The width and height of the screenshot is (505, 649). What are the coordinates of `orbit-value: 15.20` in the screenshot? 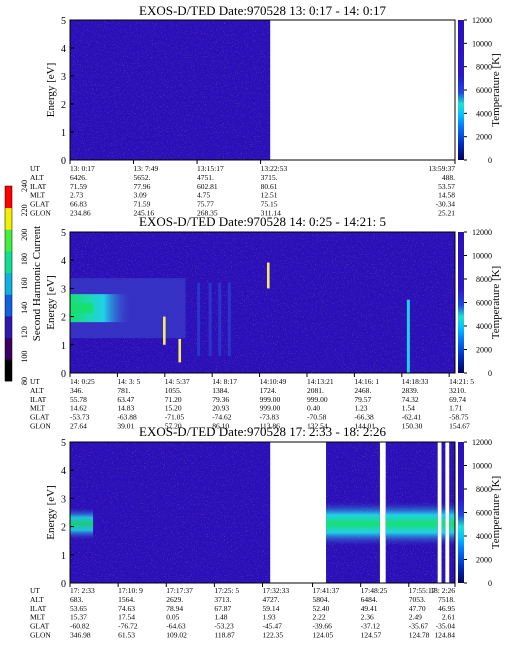 It's located at (173, 408).